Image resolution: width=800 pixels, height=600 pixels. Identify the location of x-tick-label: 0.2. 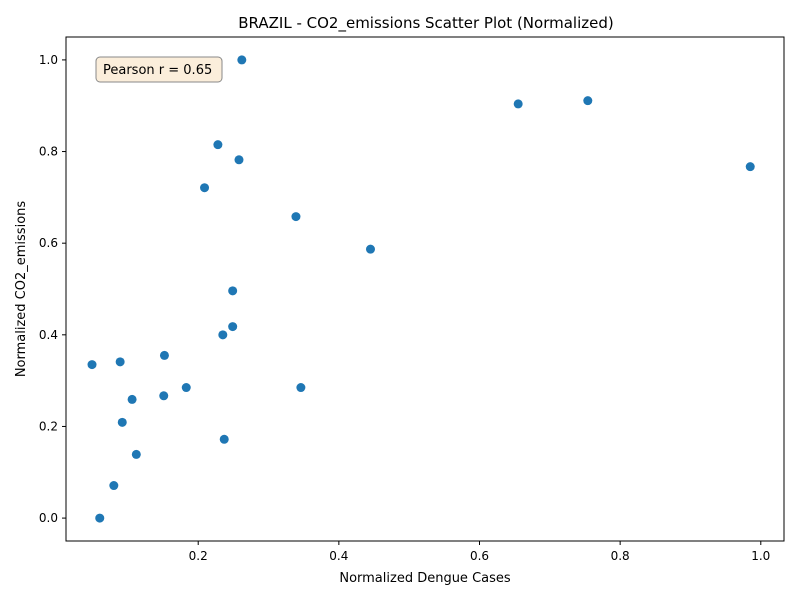
(198, 556).